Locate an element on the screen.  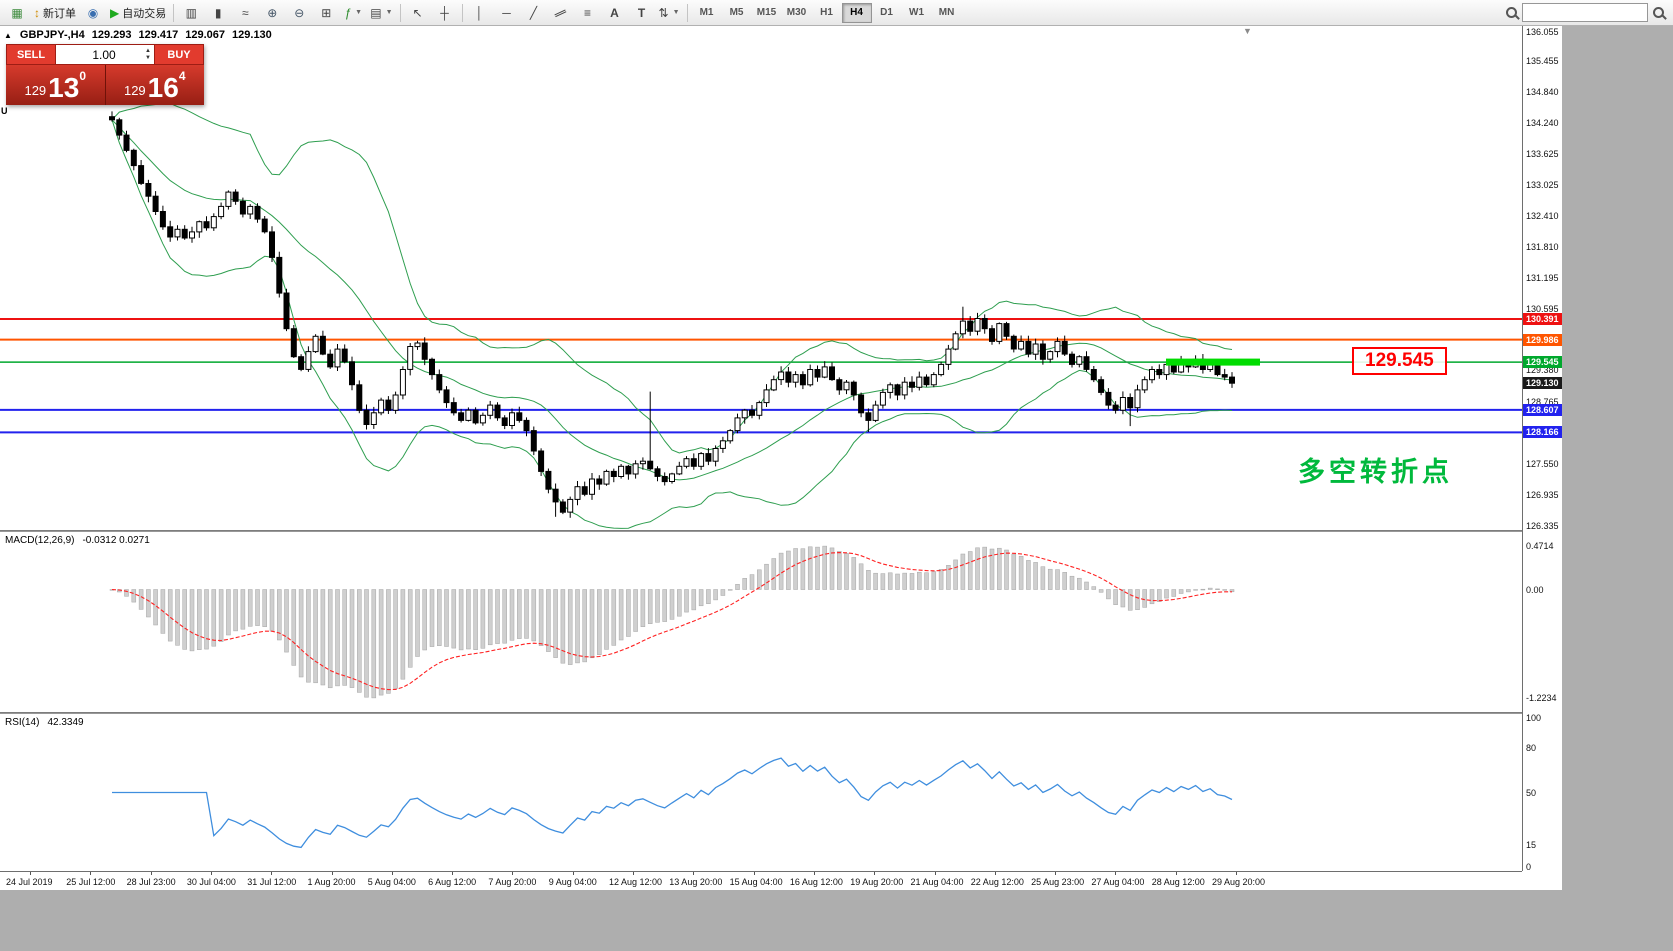
panel-collapse-icon: ▲ is located at coordinates (8, 35).